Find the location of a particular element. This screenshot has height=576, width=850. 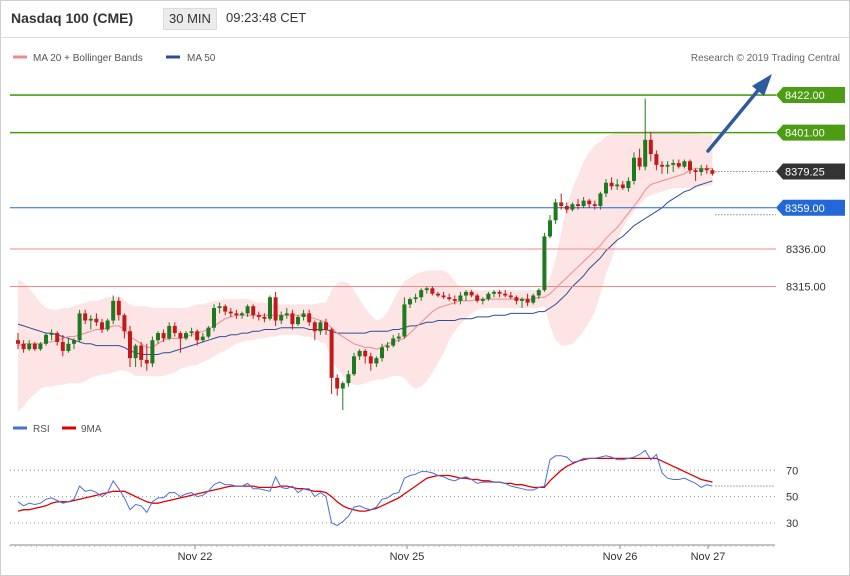

level-label-8315.00: 8315.00 is located at coordinates (806, 288).